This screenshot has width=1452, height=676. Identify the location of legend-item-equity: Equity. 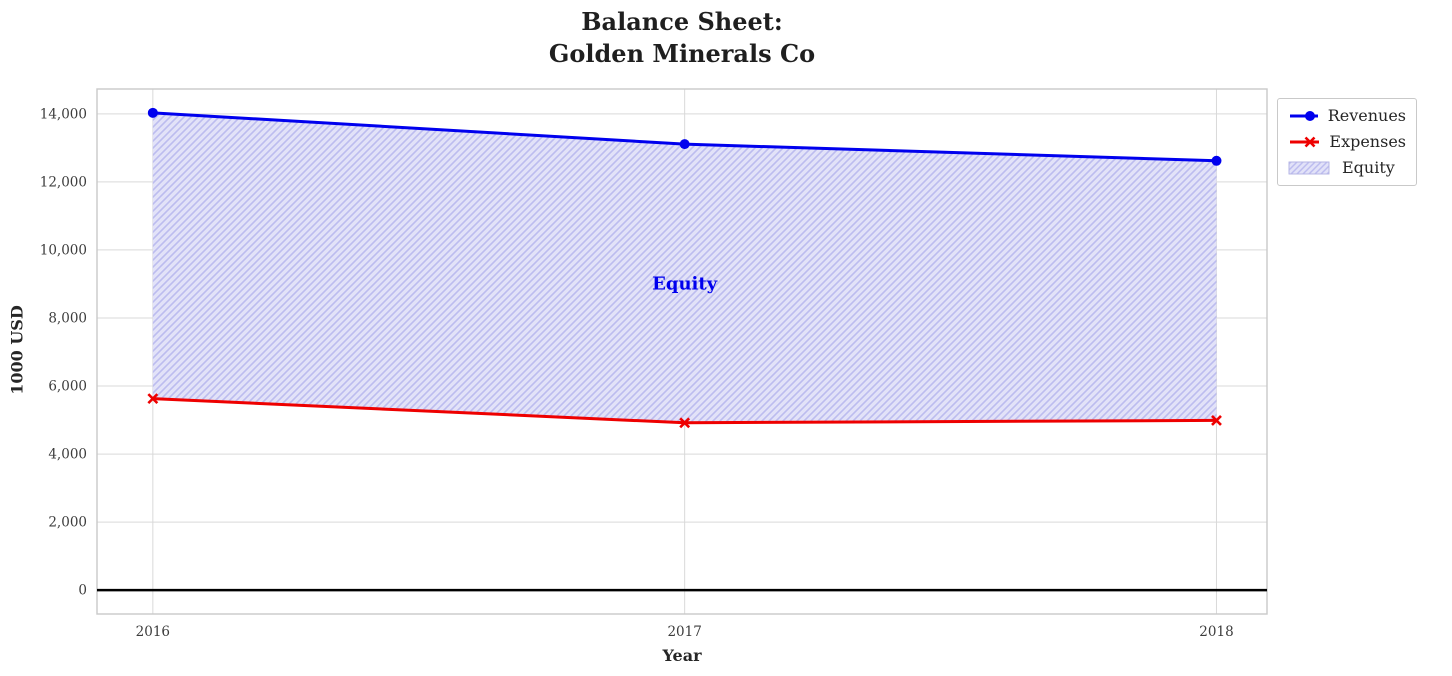
(1347, 168).